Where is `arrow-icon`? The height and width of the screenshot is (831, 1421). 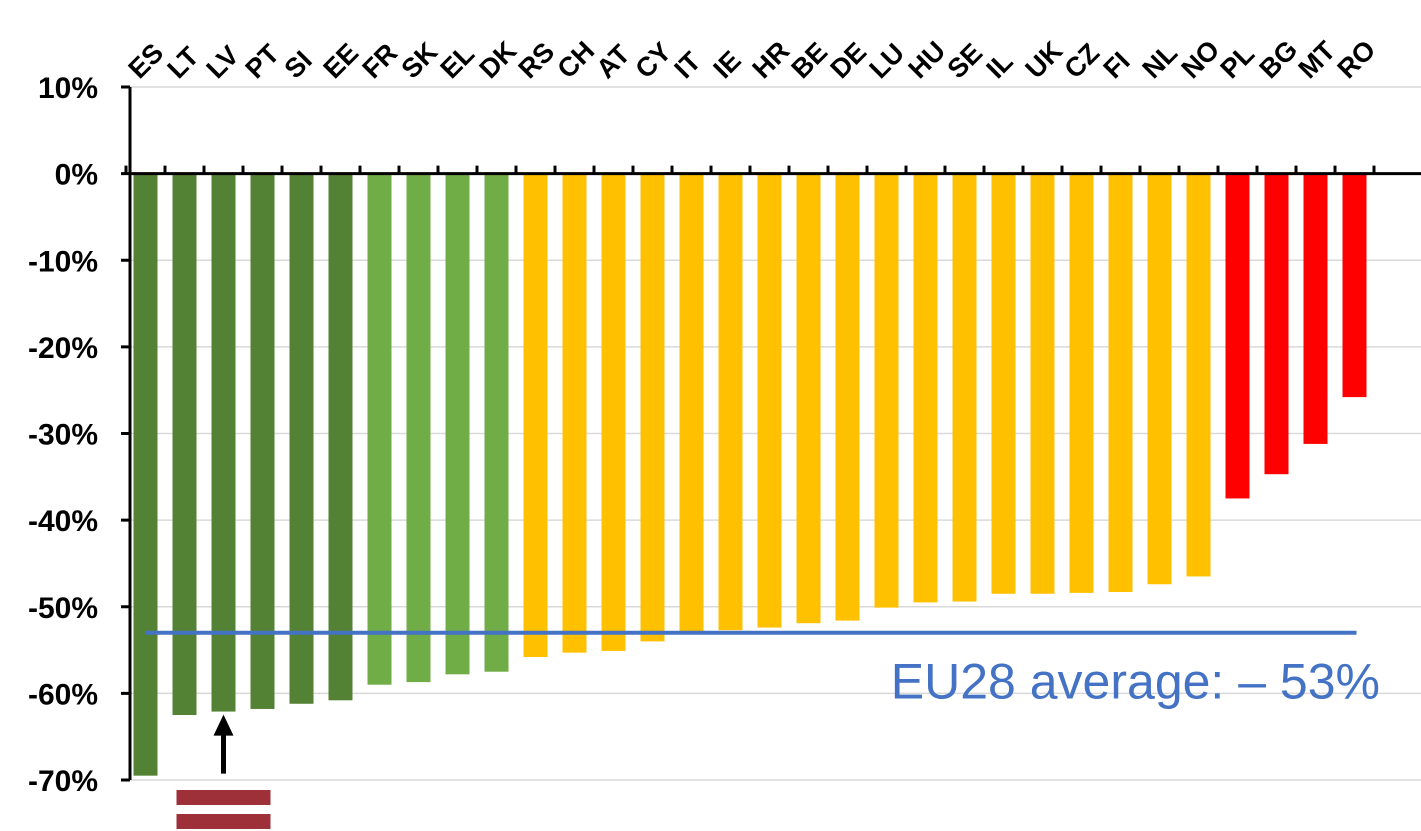
arrow-icon is located at coordinates (223, 744).